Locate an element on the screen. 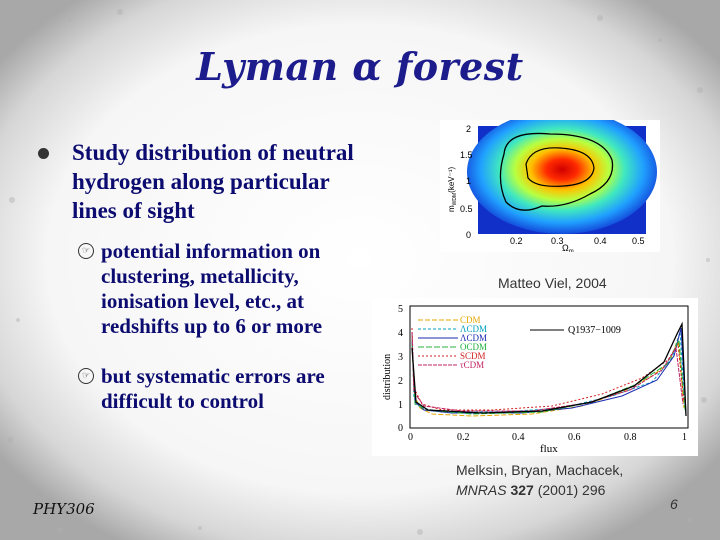 This screenshot has height=540, width=720. journal-name: MNRAS is located at coordinates (481, 490).